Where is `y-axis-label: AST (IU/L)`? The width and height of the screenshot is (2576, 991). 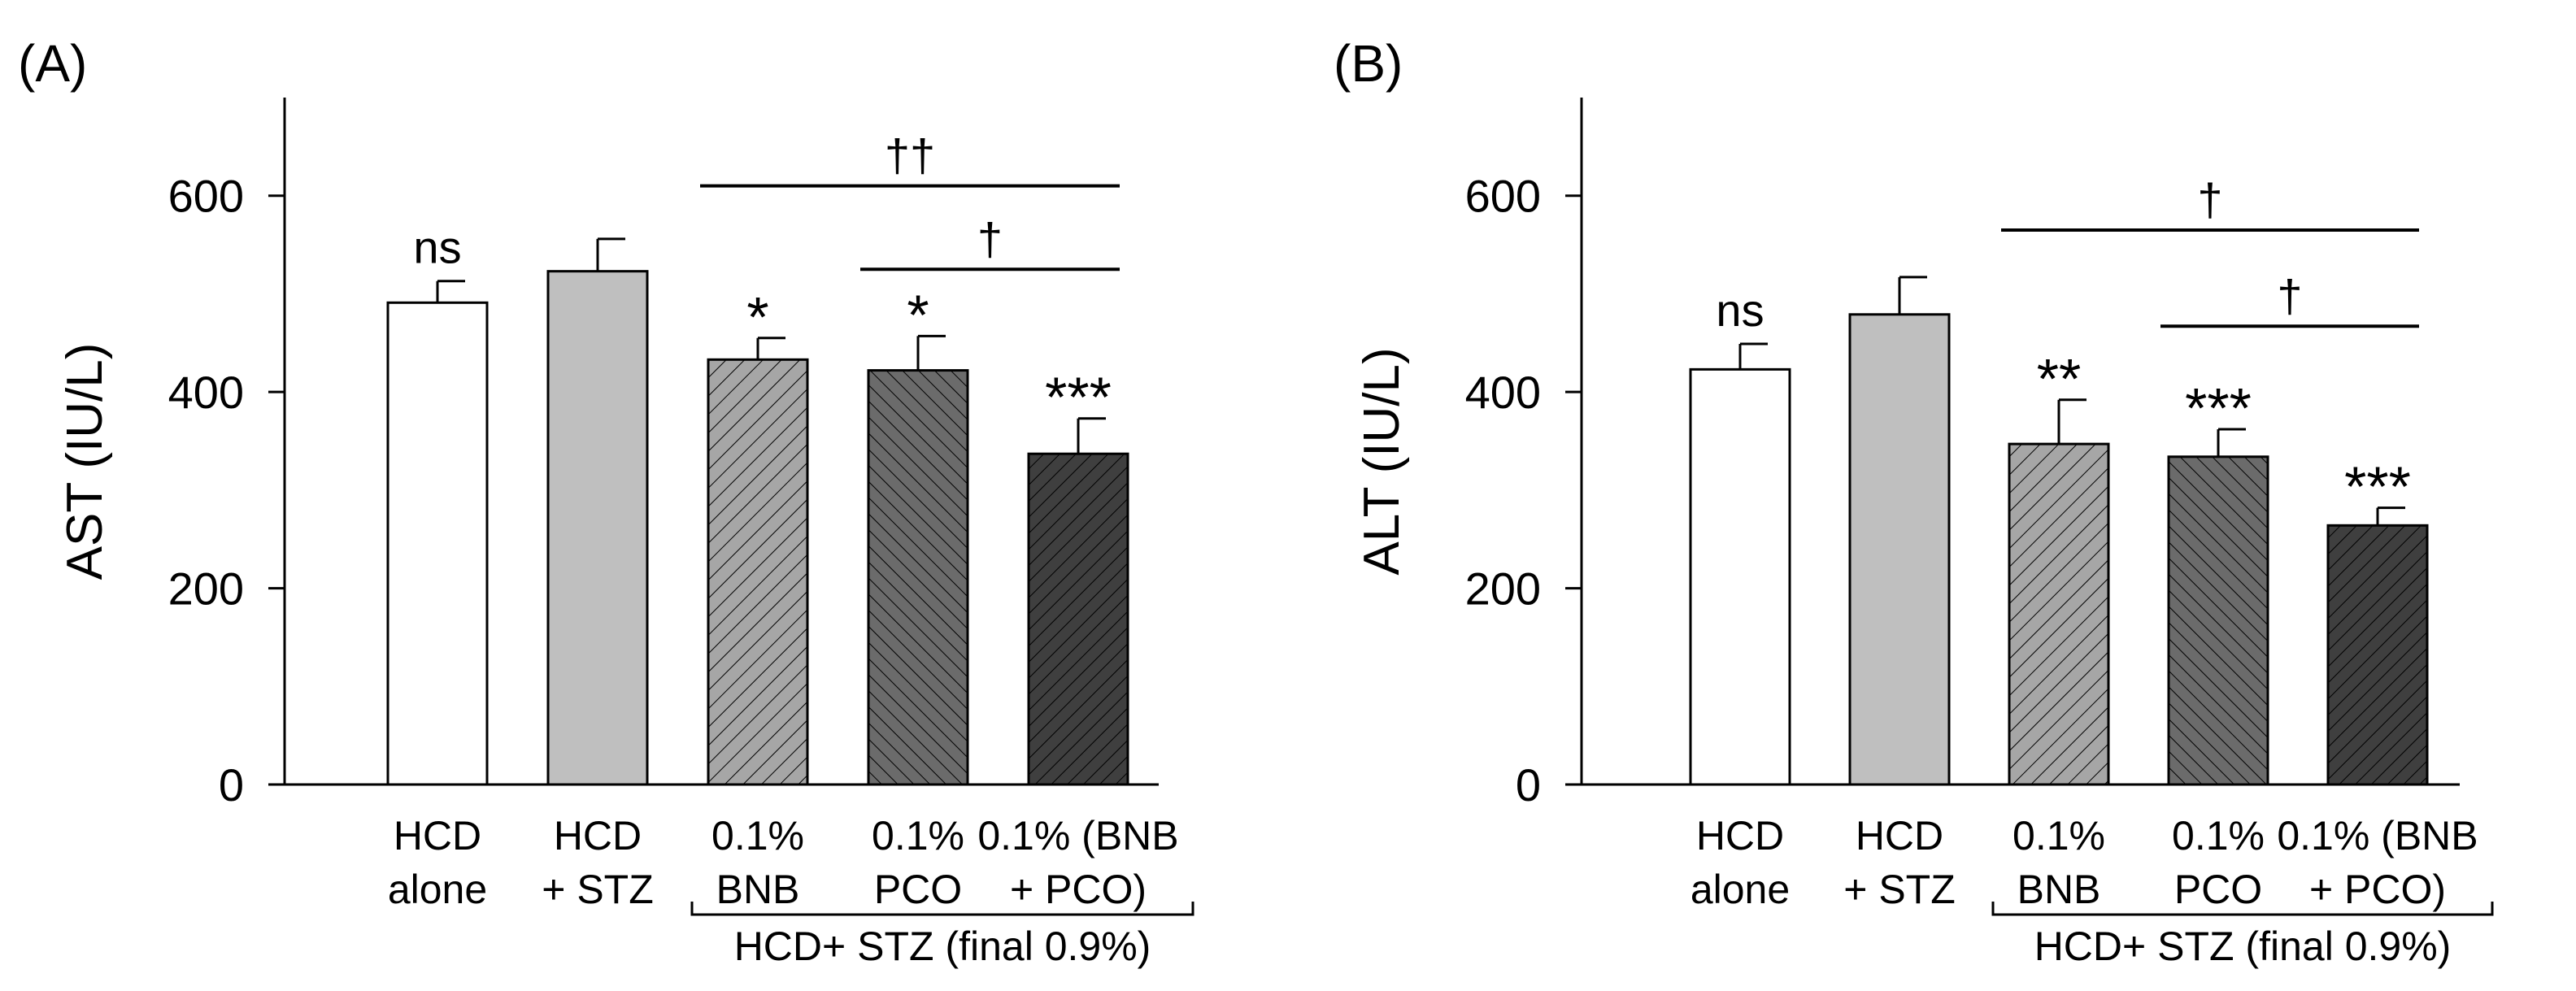 y-axis-label: AST (IU/L) is located at coordinates (85, 461).